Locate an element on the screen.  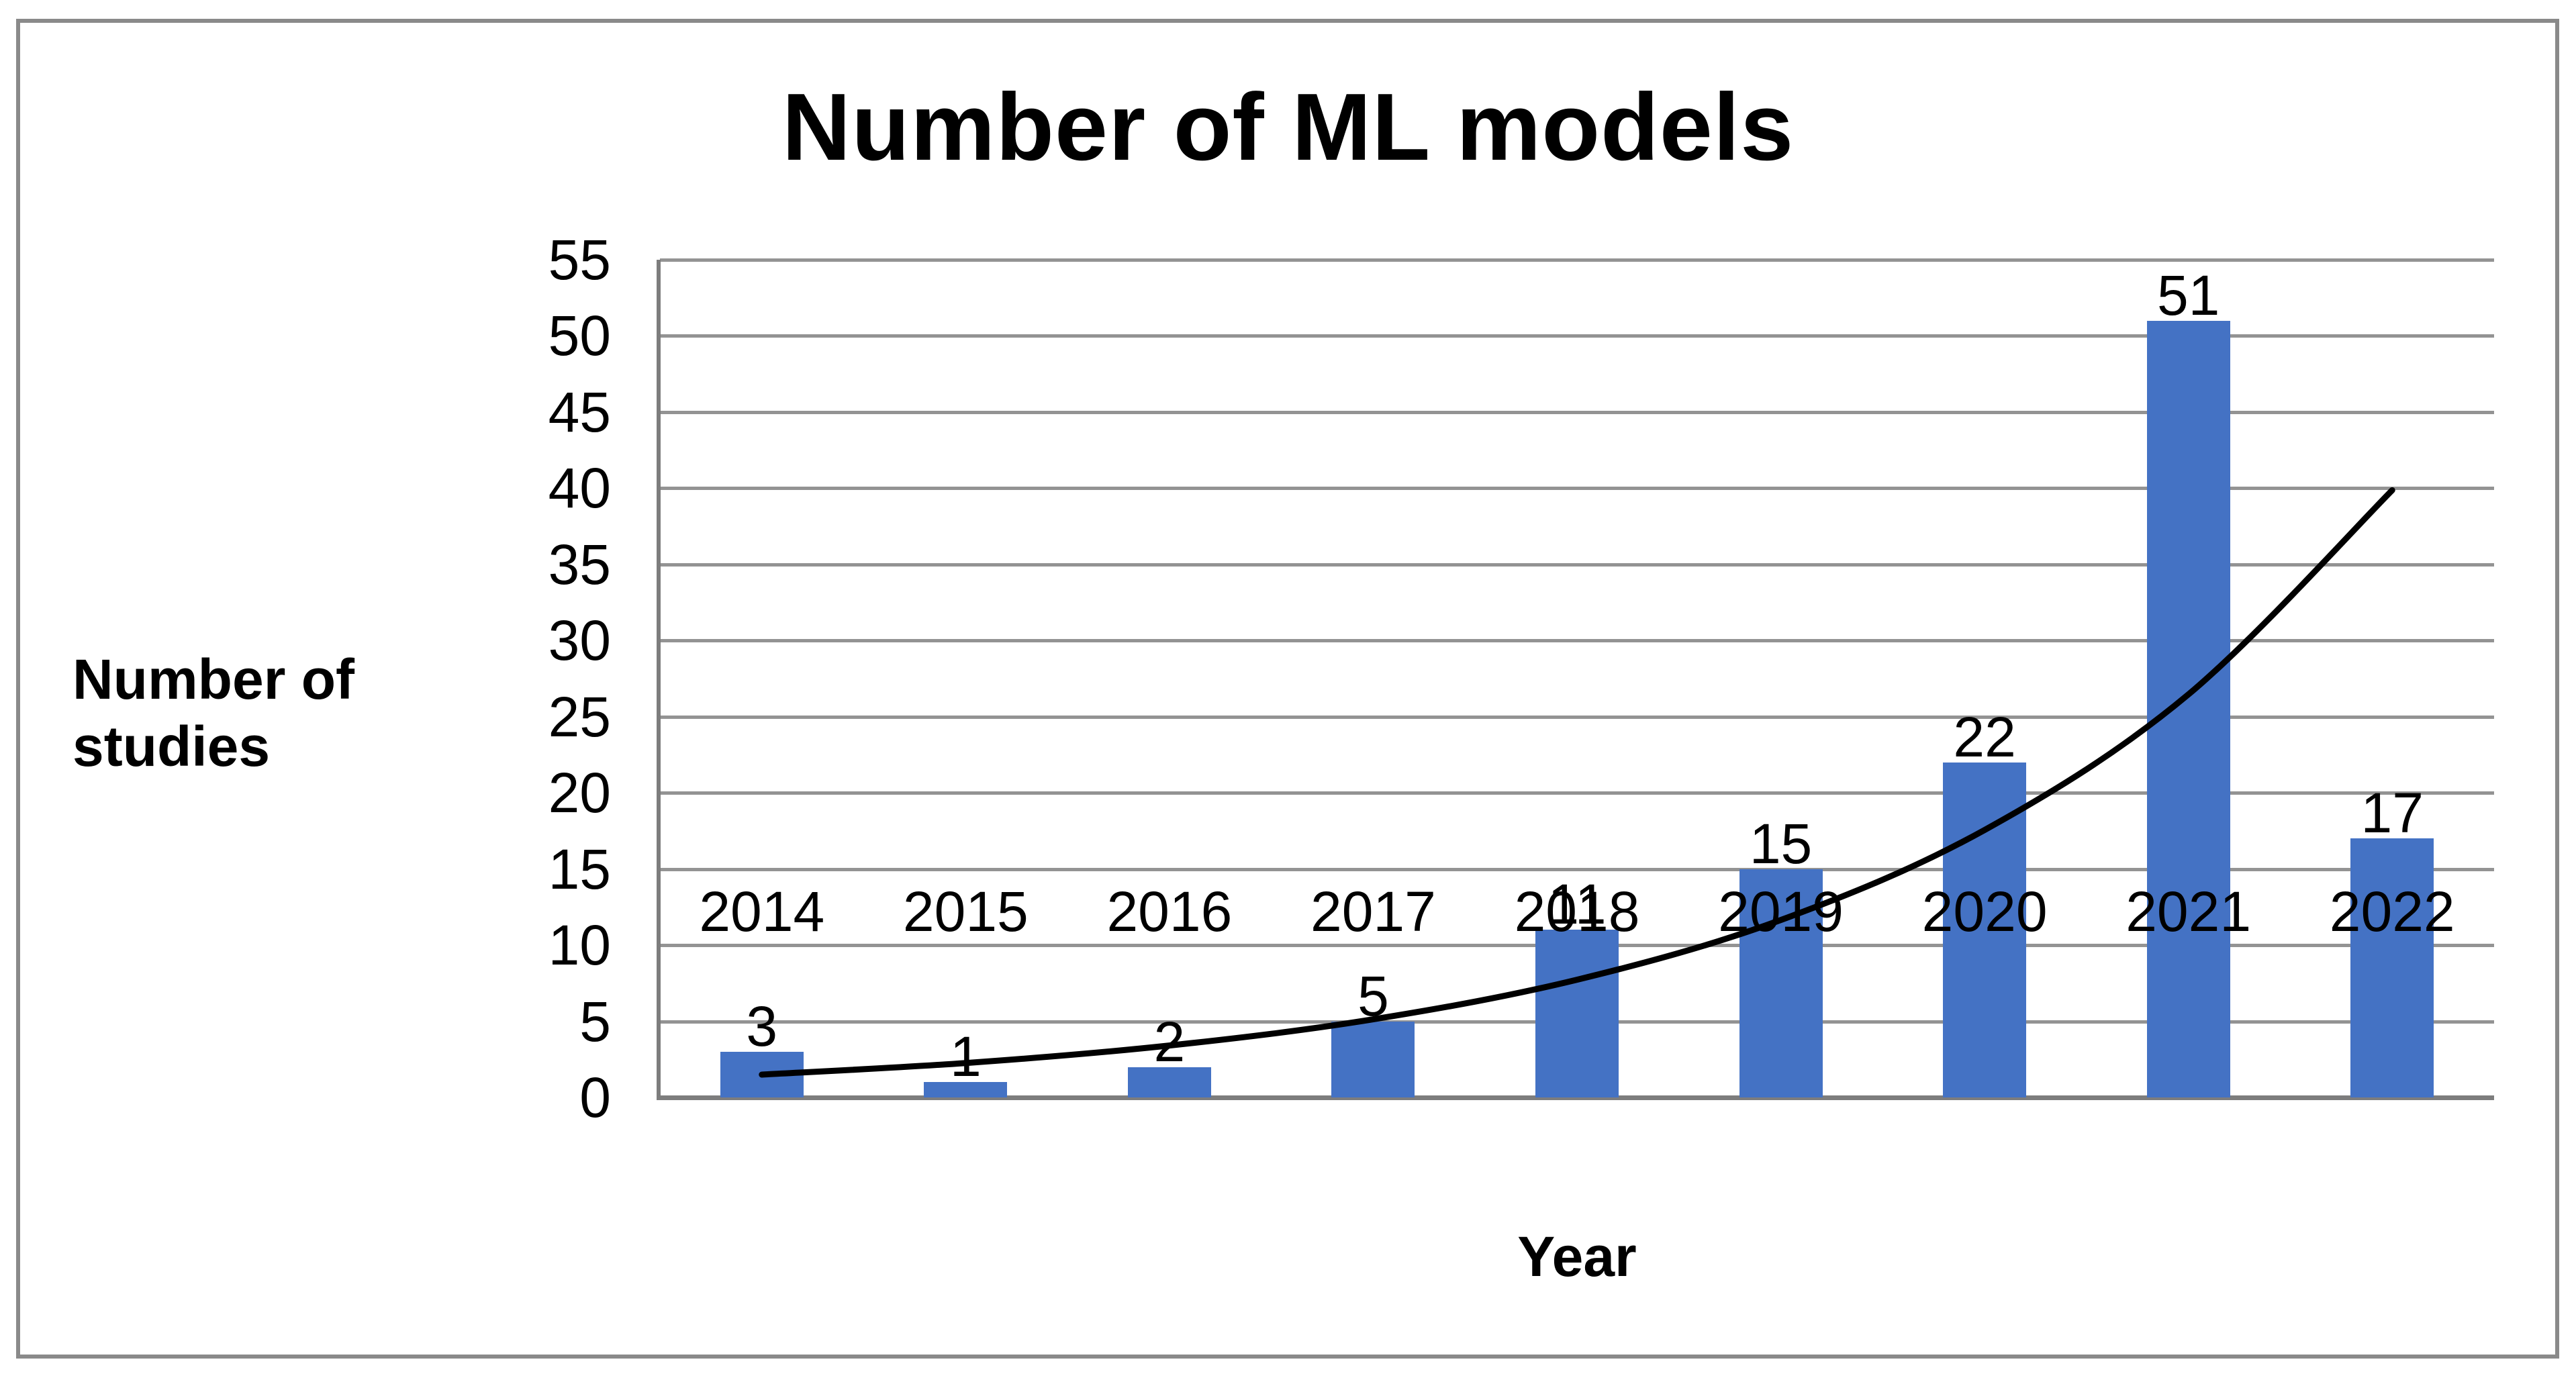
chart-title: Number of ML models is located at coordinates (1288, 128).